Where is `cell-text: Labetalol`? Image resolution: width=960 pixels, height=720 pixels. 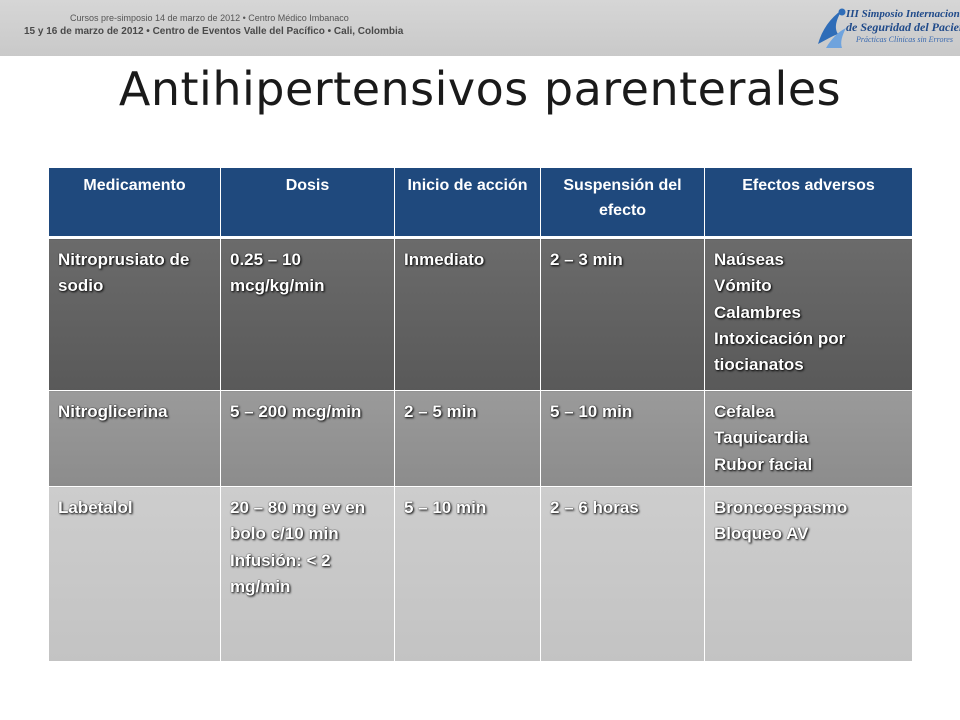
cell-text: Labetalol is located at coordinates (95, 508).